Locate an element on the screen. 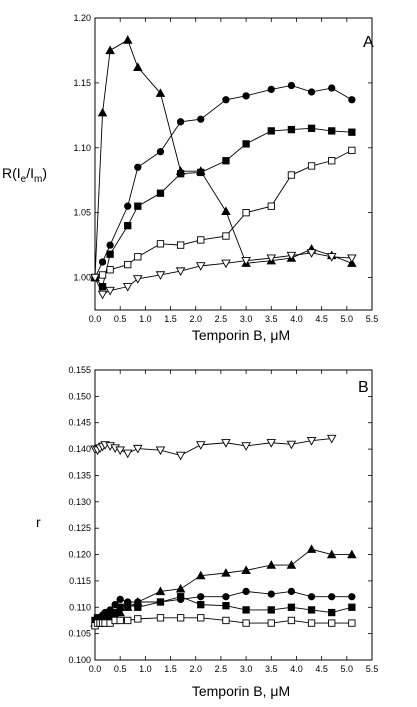  panel-a-xtick-label: 3.0 is located at coordinates (246, 319).